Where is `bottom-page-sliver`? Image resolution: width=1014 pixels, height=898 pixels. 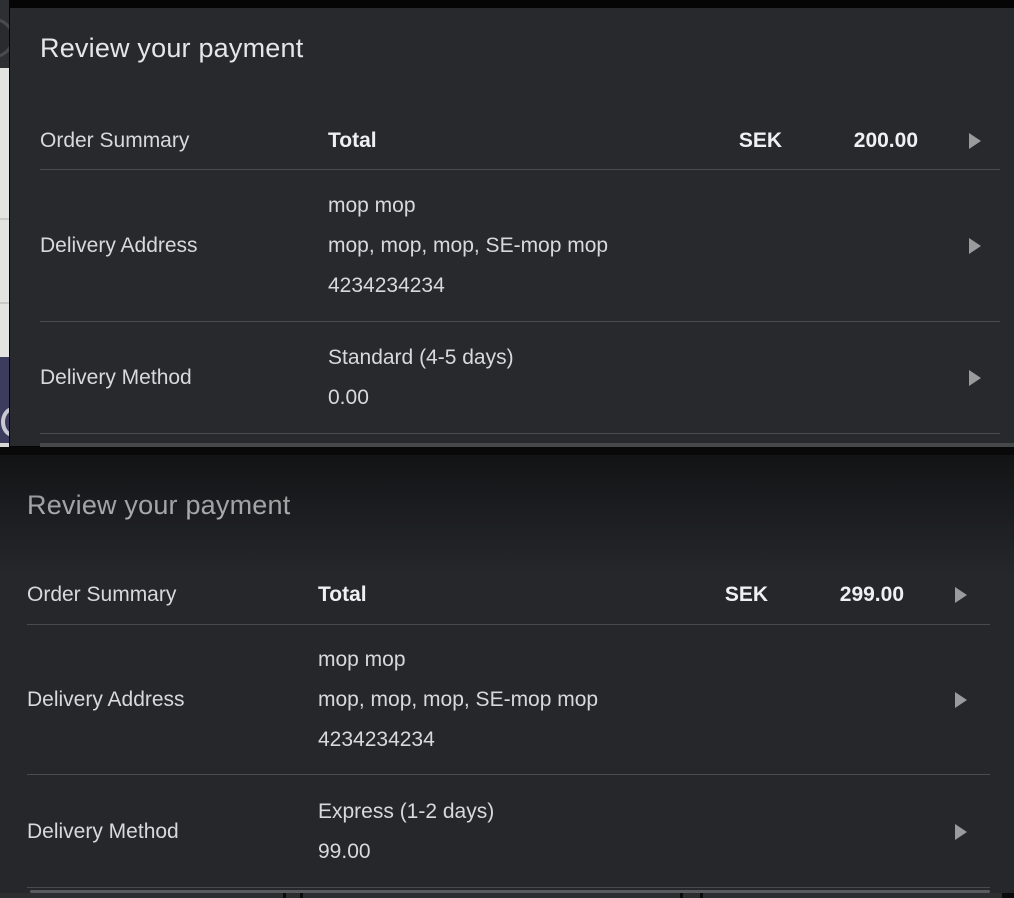
bottom-page-sliver is located at coordinates (507, 895).